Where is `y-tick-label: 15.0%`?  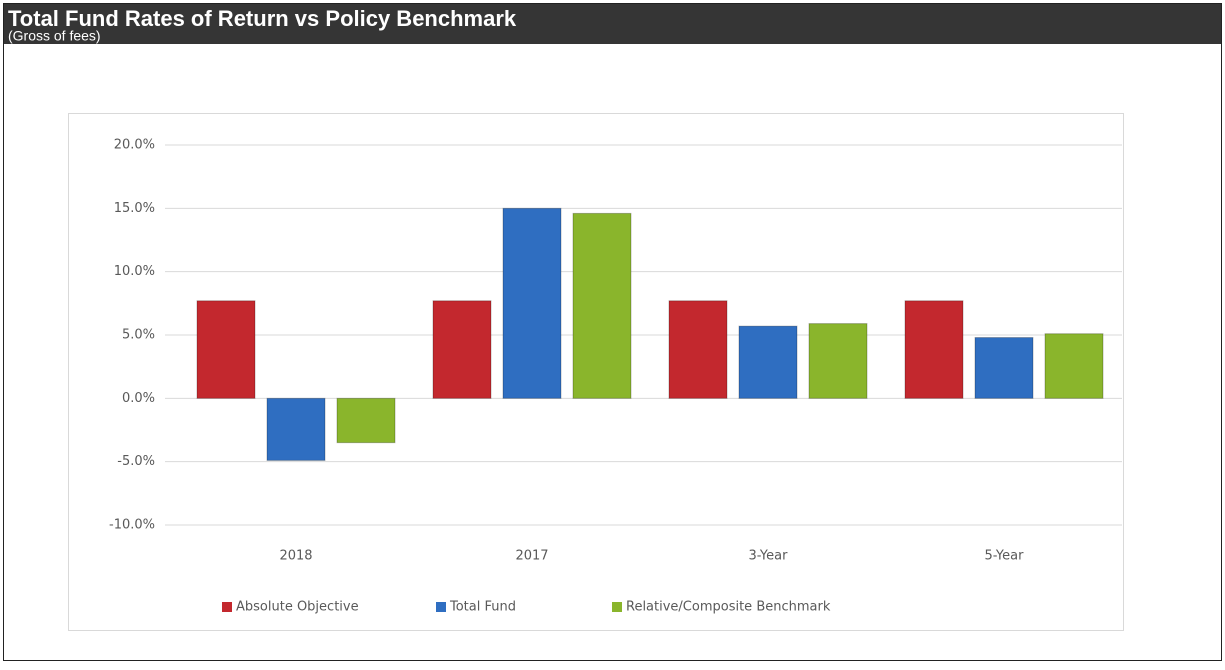
y-tick-label: 15.0% is located at coordinates (134, 208).